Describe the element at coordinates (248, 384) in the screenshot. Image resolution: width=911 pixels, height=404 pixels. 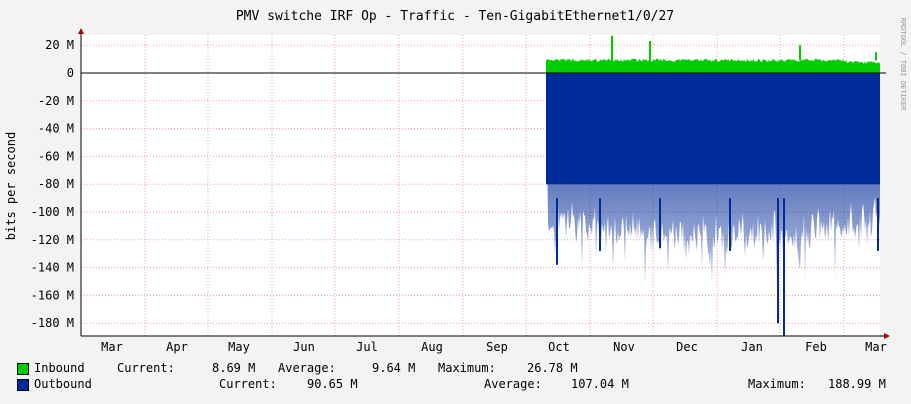
I see `outbound-current-label: Current:` at that location.